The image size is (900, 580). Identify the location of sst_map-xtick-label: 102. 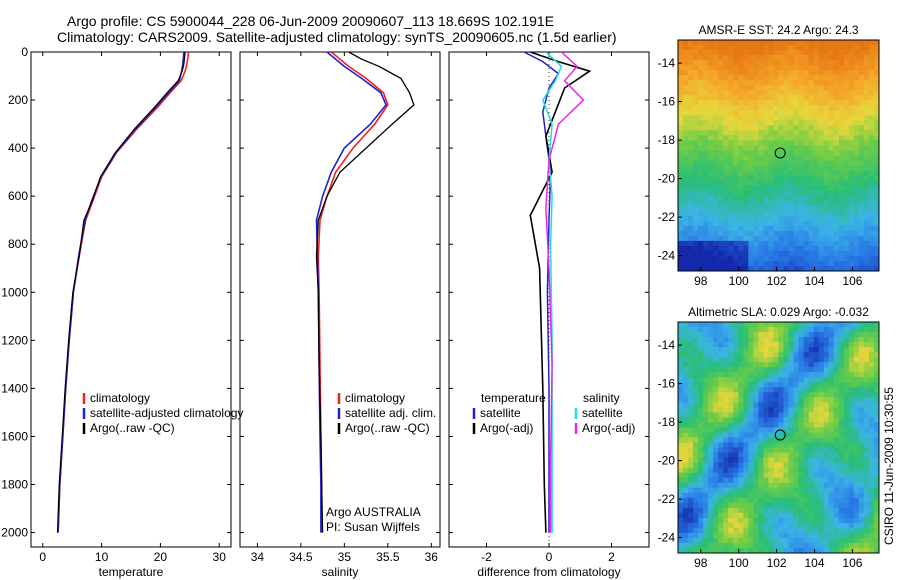
(777, 281).